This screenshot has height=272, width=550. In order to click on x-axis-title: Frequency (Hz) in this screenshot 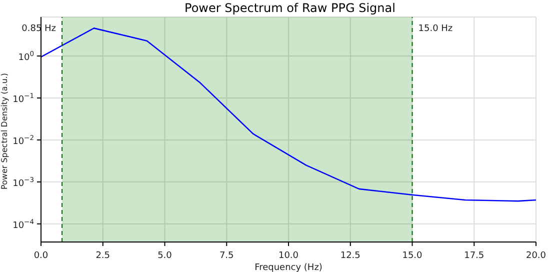, I will do `click(288, 267)`.